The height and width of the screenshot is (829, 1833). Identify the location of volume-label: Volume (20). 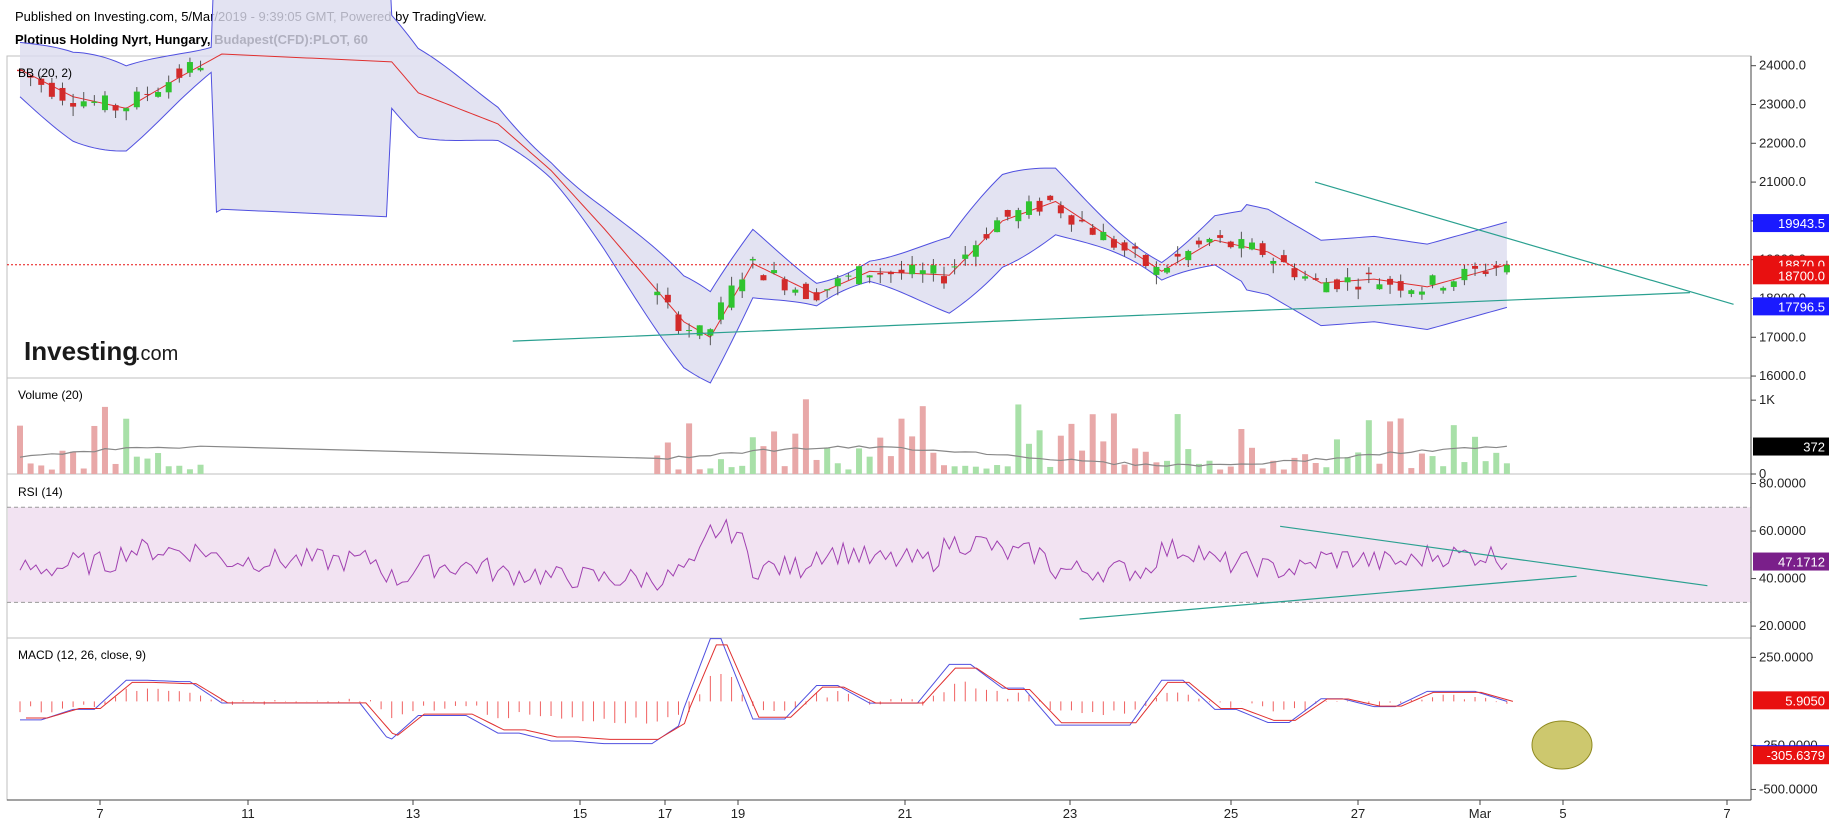
(50, 395).